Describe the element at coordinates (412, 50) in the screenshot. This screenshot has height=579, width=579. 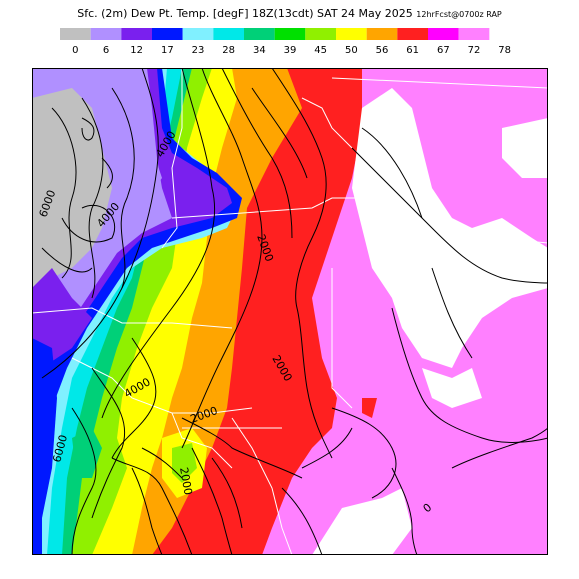
I see `legend-tick-label: 61` at that location.